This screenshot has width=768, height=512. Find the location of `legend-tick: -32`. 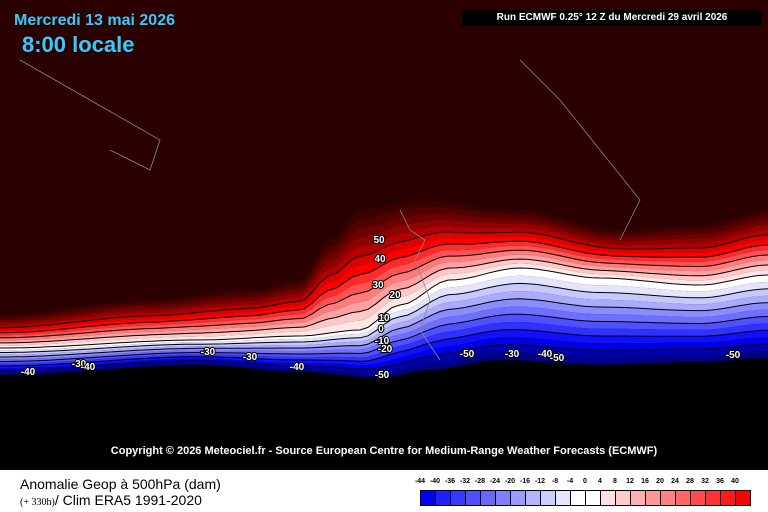

legend-tick: -32 is located at coordinates (465, 481).